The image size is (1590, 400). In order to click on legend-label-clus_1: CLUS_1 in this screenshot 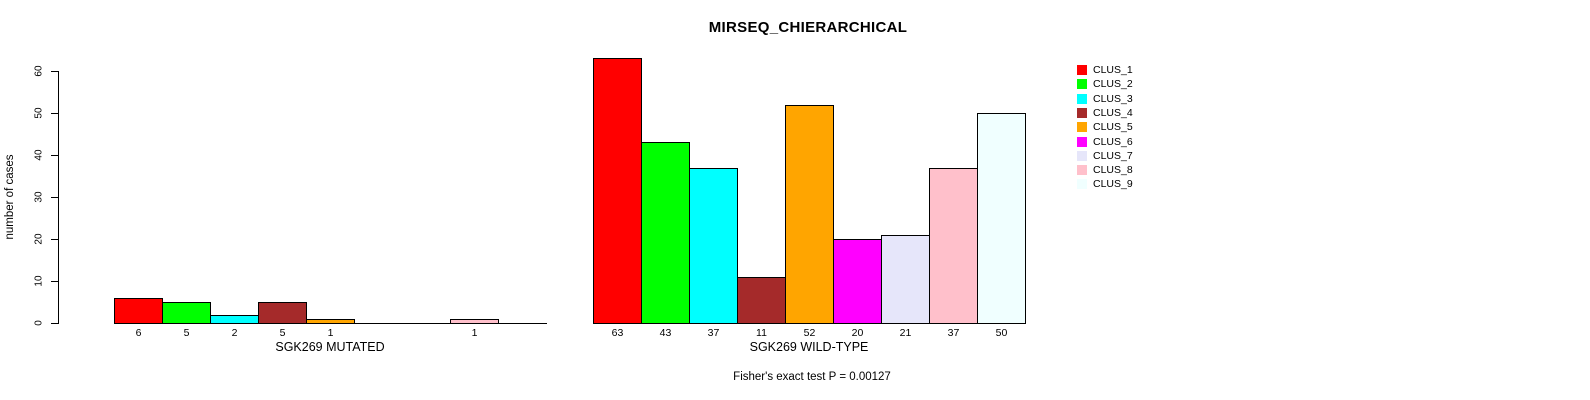, I will do `click(1113, 70)`.